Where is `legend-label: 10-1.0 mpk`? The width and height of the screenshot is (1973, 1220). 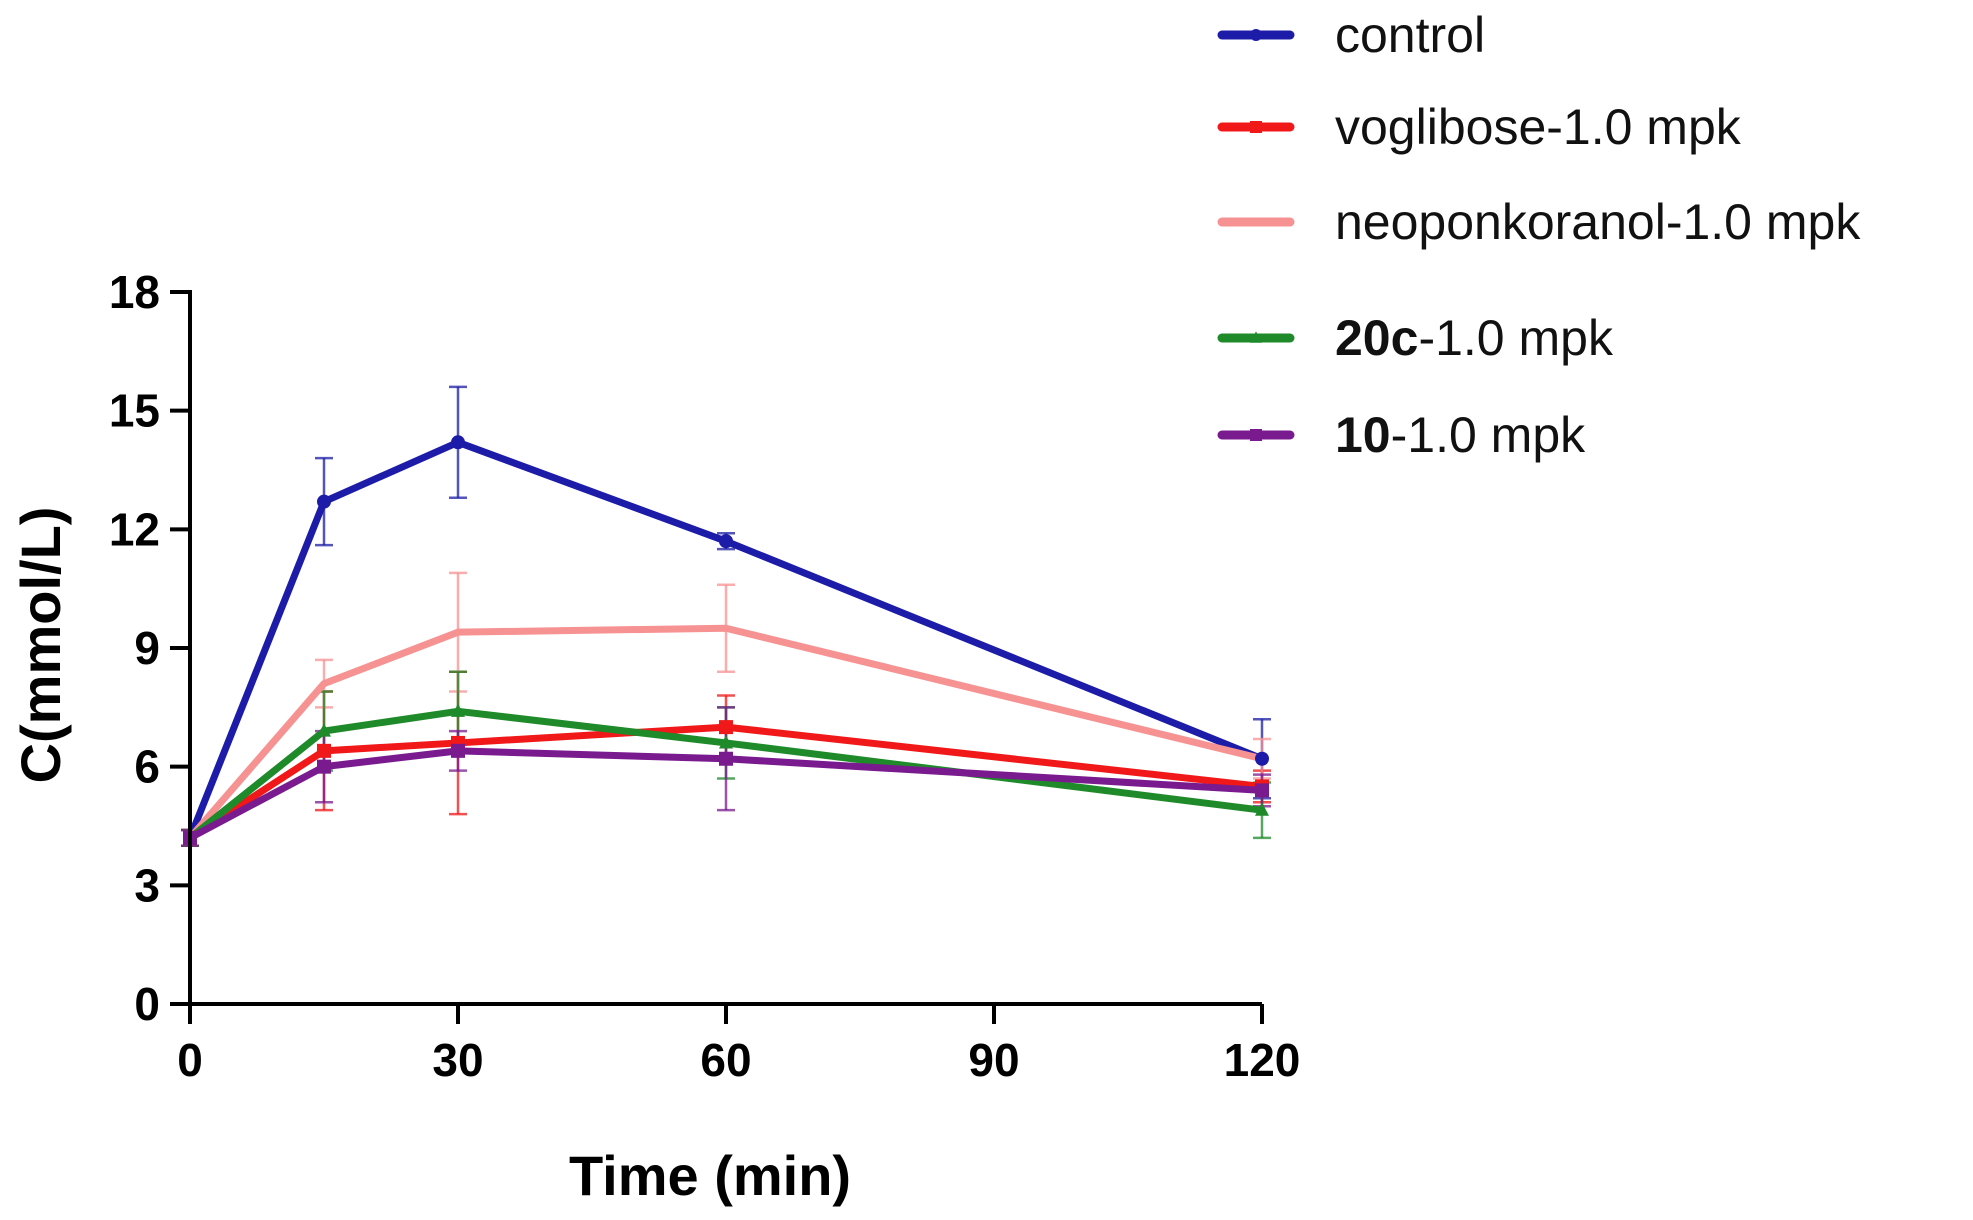
legend-label: 10-1.0 mpk is located at coordinates (1460, 435).